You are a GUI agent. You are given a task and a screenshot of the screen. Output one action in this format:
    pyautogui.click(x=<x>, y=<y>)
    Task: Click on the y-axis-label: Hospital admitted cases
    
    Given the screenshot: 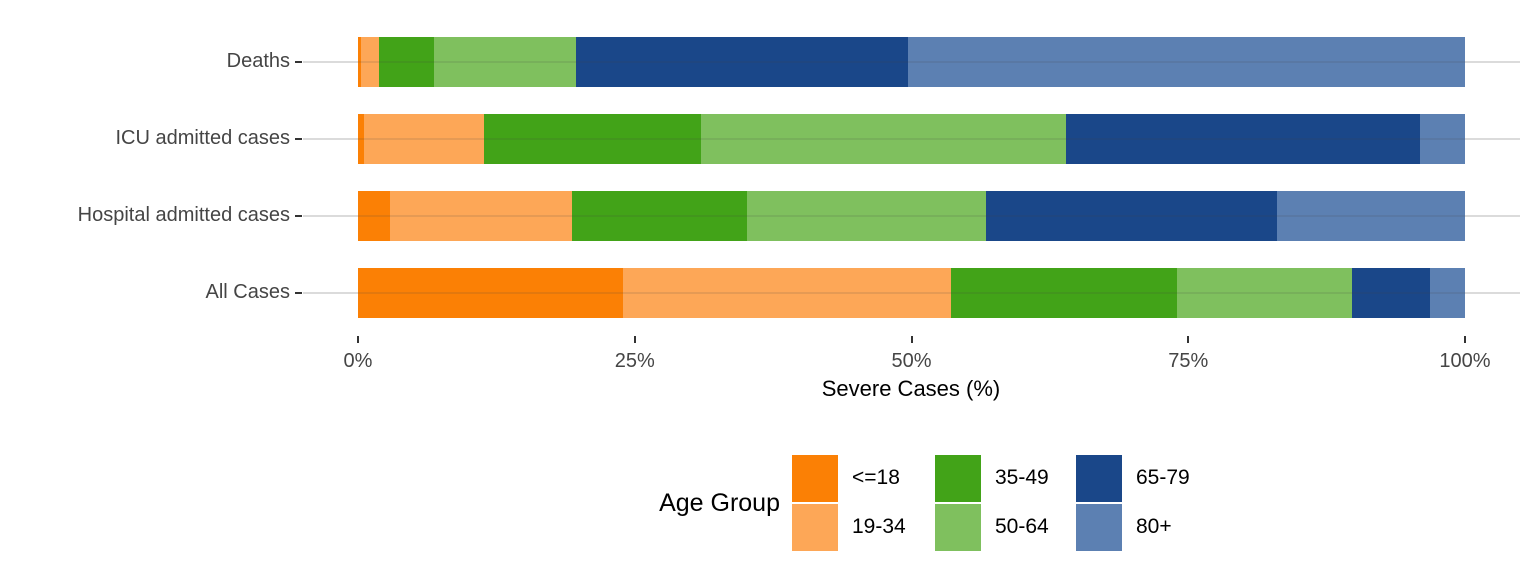 What is the action you would take?
    pyautogui.click(x=183, y=215)
    